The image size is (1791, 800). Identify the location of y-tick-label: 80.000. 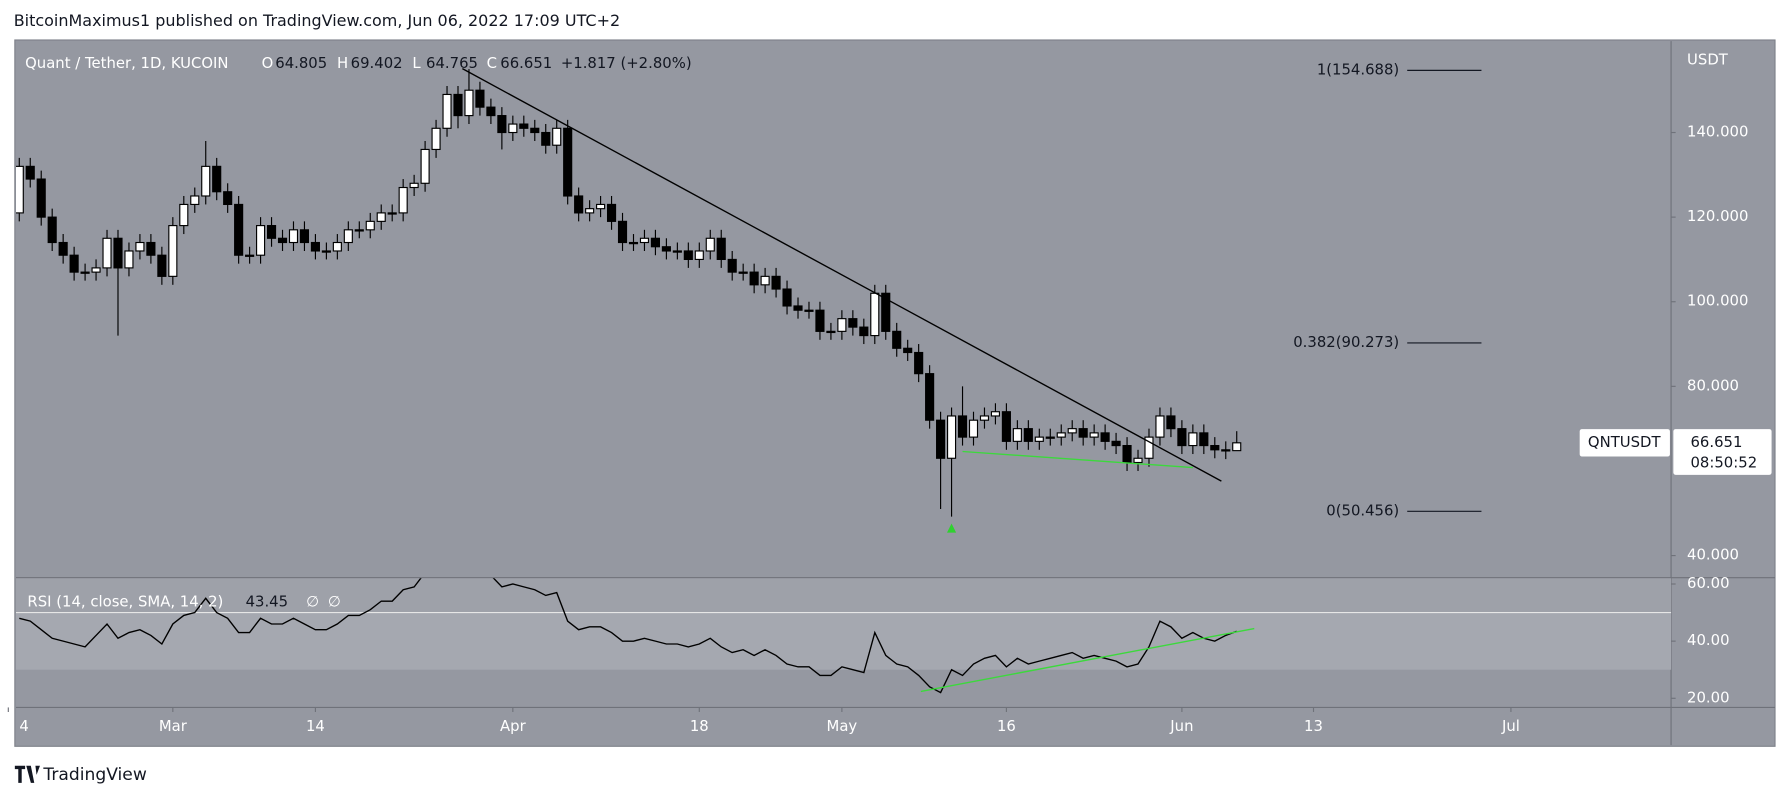
(1713, 385).